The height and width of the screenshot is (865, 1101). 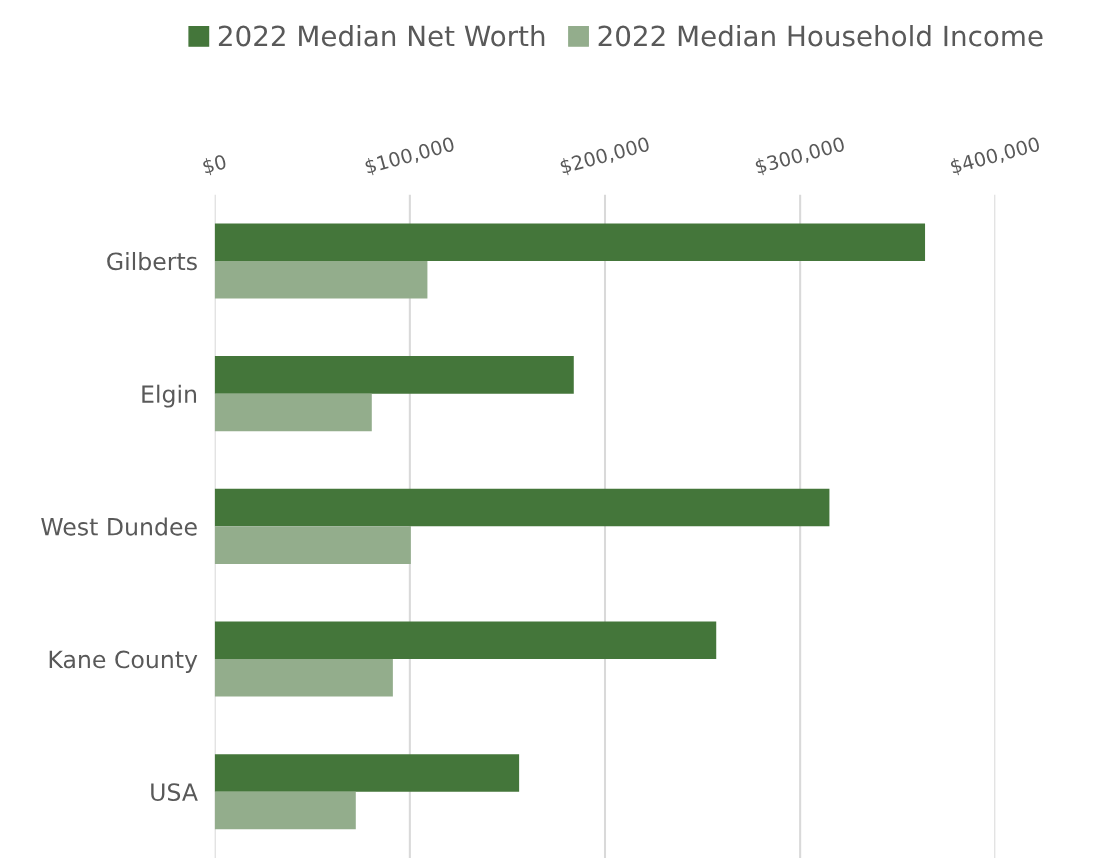 What do you see at coordinates (820, 36) in the screenshot?
I see `legend-label: 2022 Median Household Income` at bounding box center [820, 36].